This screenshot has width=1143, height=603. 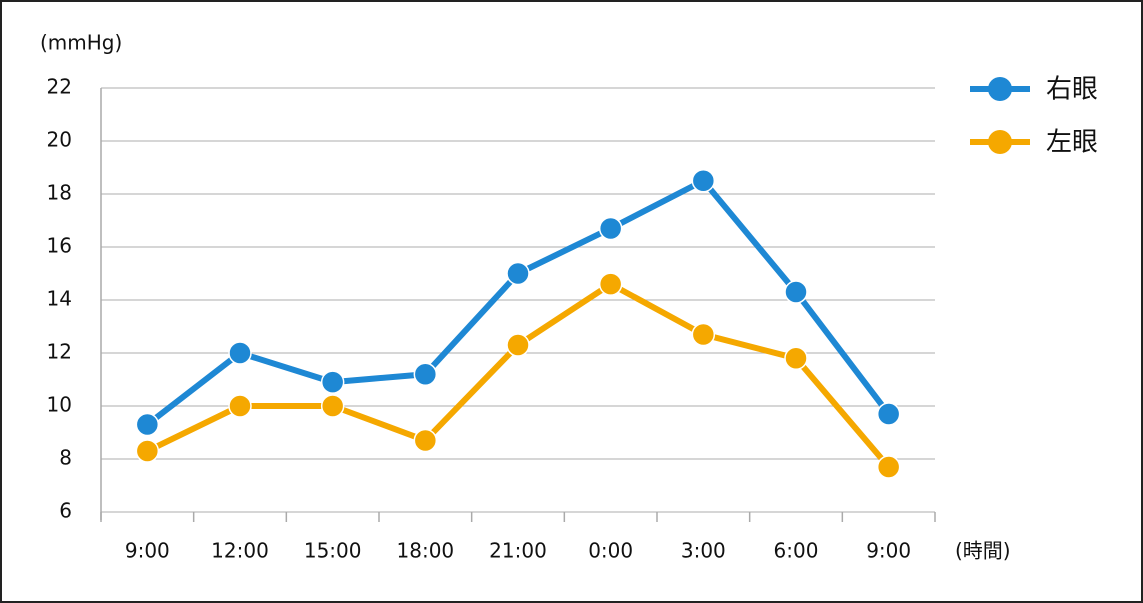 What do you see at coordinates (59, 140) in the screenshot?
I see `y-tick-label: 20` at bounding box center [59, 140].